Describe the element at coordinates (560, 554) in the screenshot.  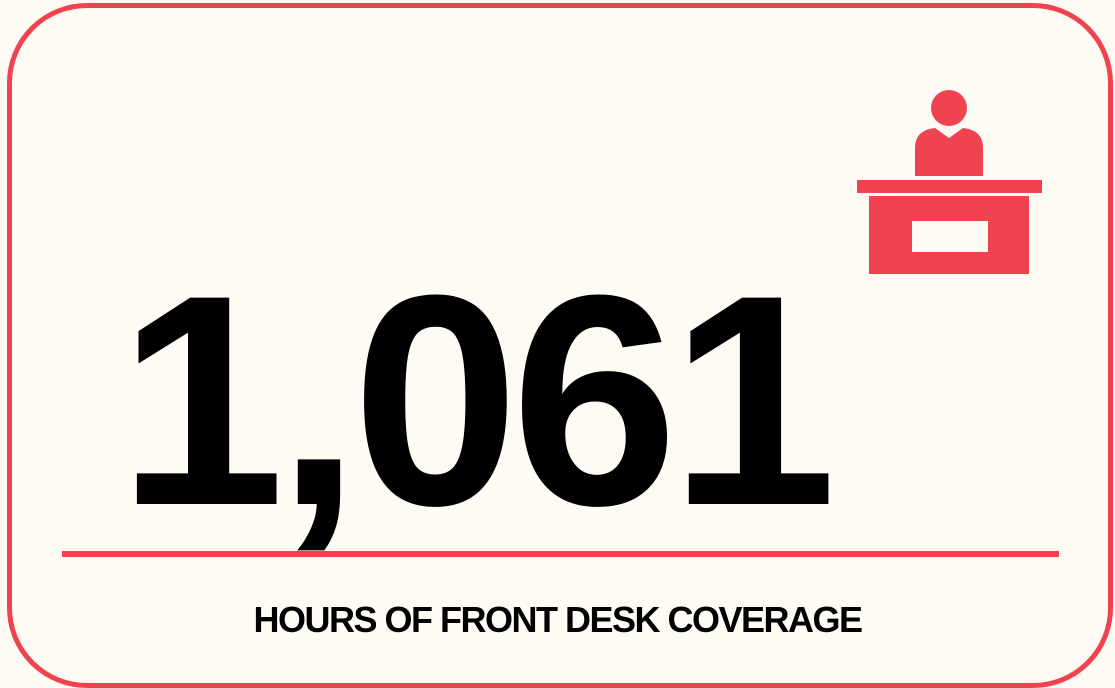
I see `divider` at that location.